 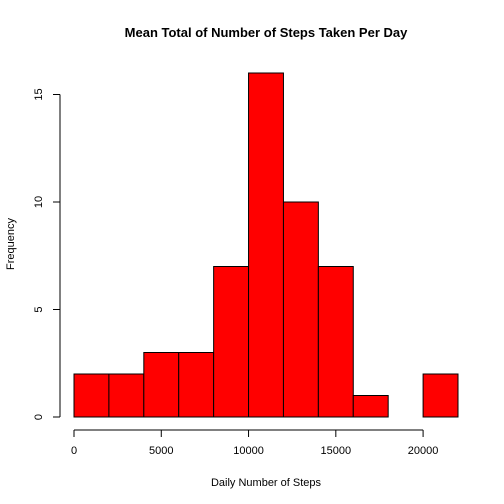 What do you see at coordinates (74, 451) in the screenshot?
I see `x-tick-label-0: 0` at bounding box center [74, 451].